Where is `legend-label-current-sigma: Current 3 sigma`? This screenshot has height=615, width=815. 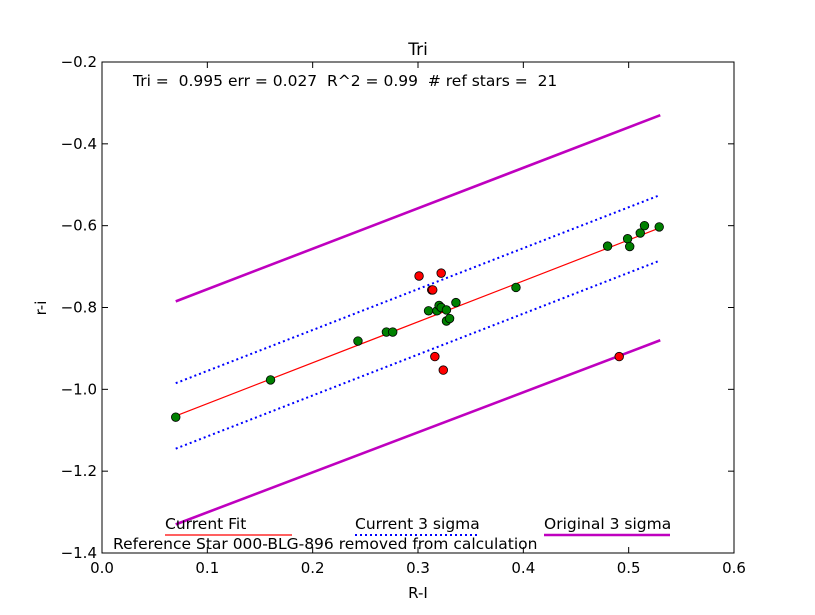
legend-label-current-sigma: Current 3 sigma is located at coordinates (417, 524).